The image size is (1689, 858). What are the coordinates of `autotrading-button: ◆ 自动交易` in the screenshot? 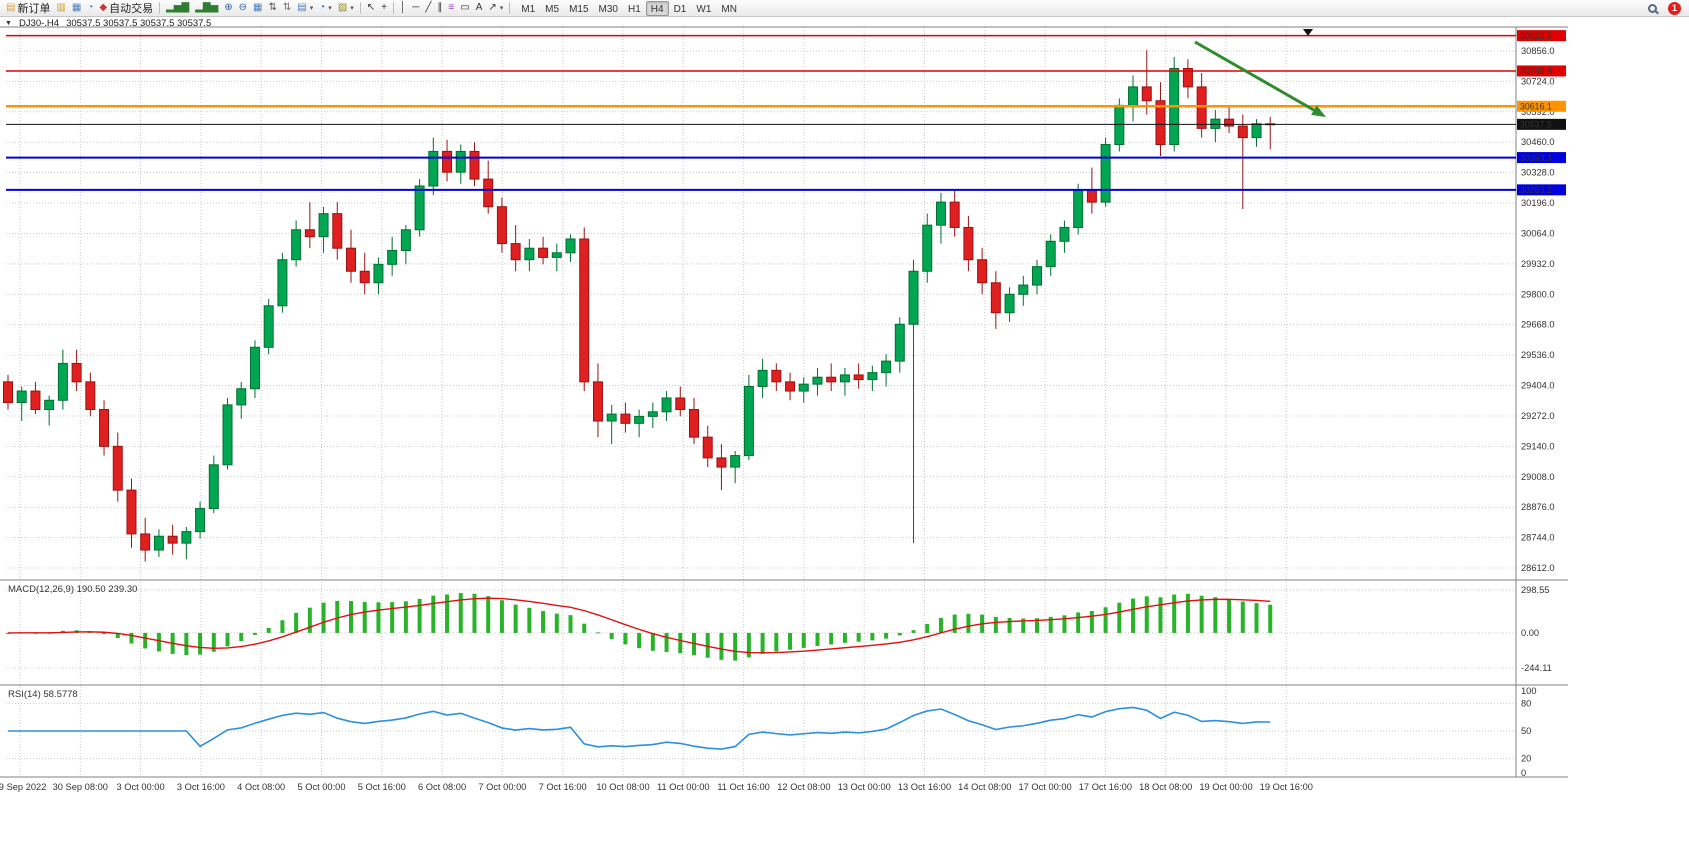 It's located at (126, 8).